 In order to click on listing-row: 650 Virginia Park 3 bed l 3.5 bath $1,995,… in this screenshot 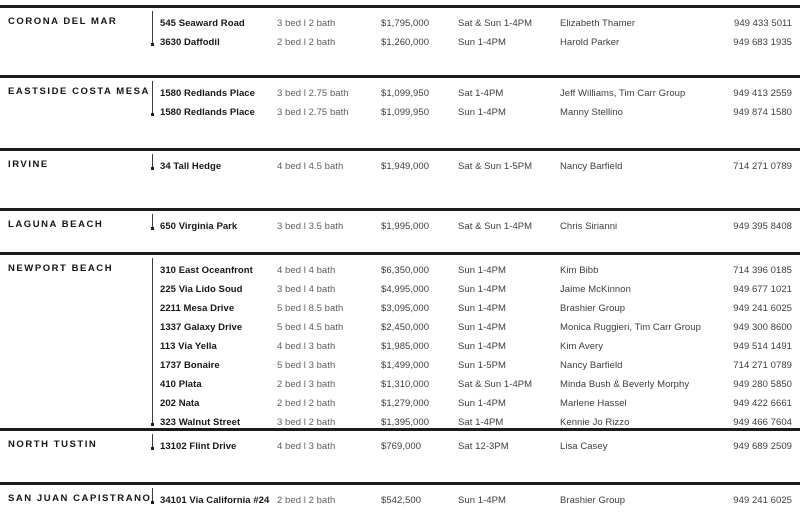, I will do `click(400, 226)`.